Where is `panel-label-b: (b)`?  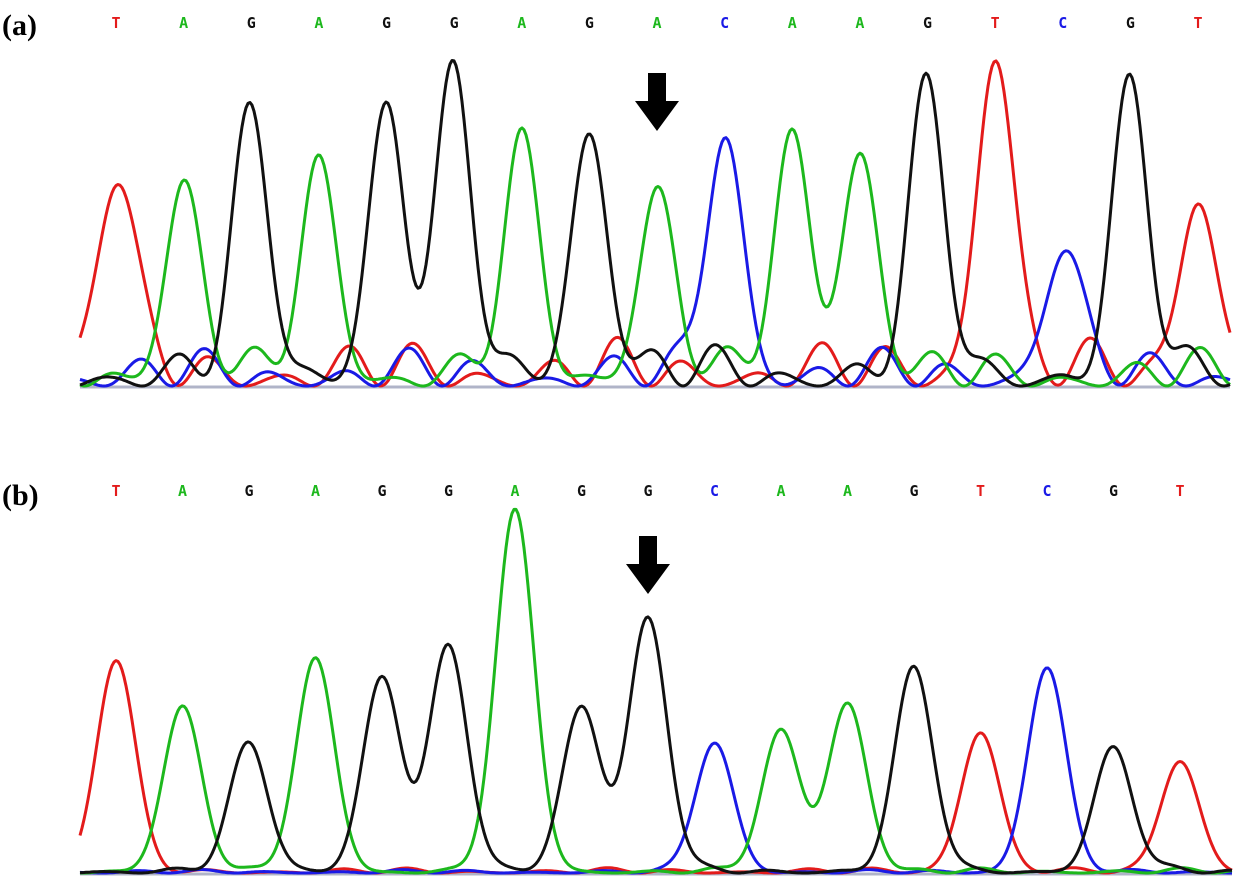 panel-label-b: (b) is located at coordinates (20, 495).